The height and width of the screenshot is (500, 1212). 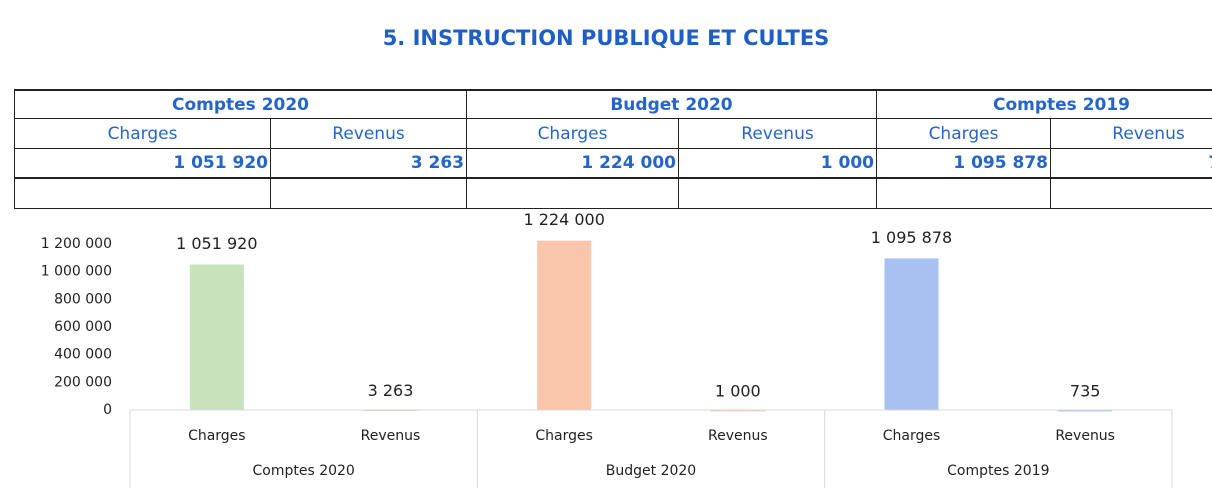 I want to click on data-label: 1 000, so click(x=738, y=390).